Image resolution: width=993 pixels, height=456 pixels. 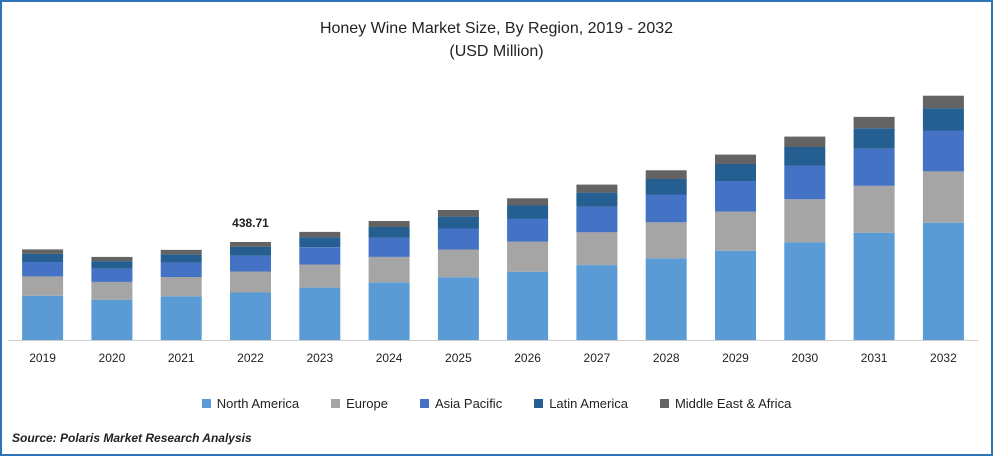 I want to click on data-label: 438.71, so click(x=250, y=223).